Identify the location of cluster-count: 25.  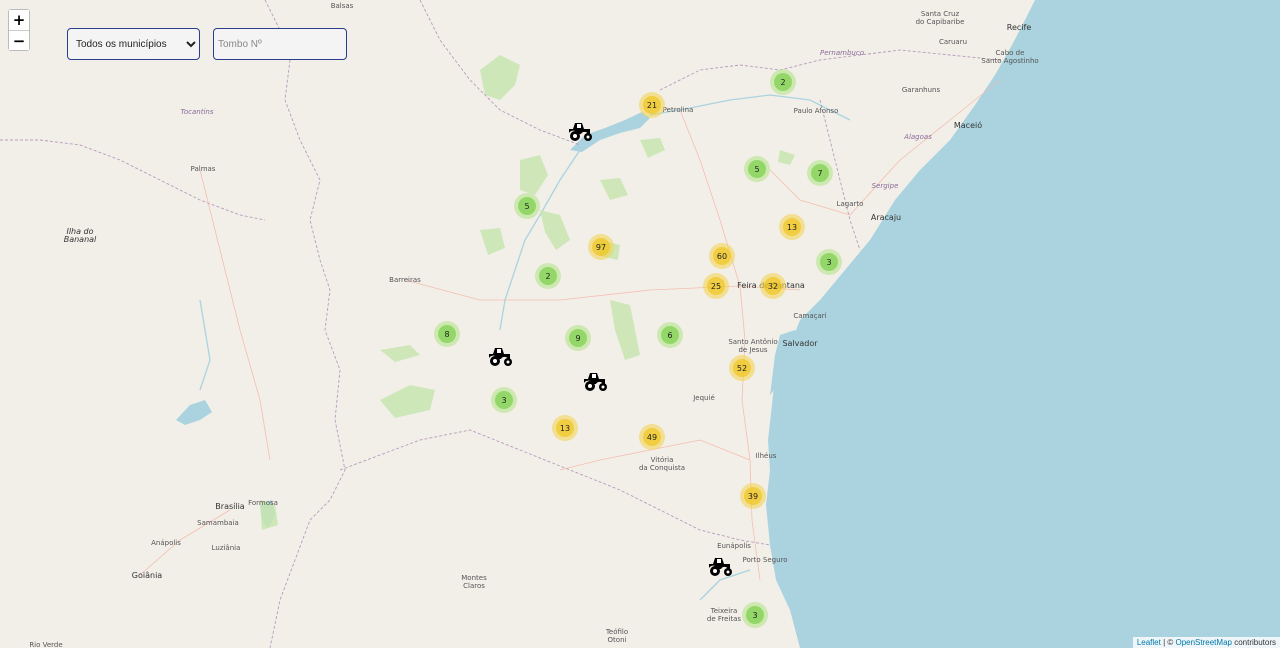
(716, 286).